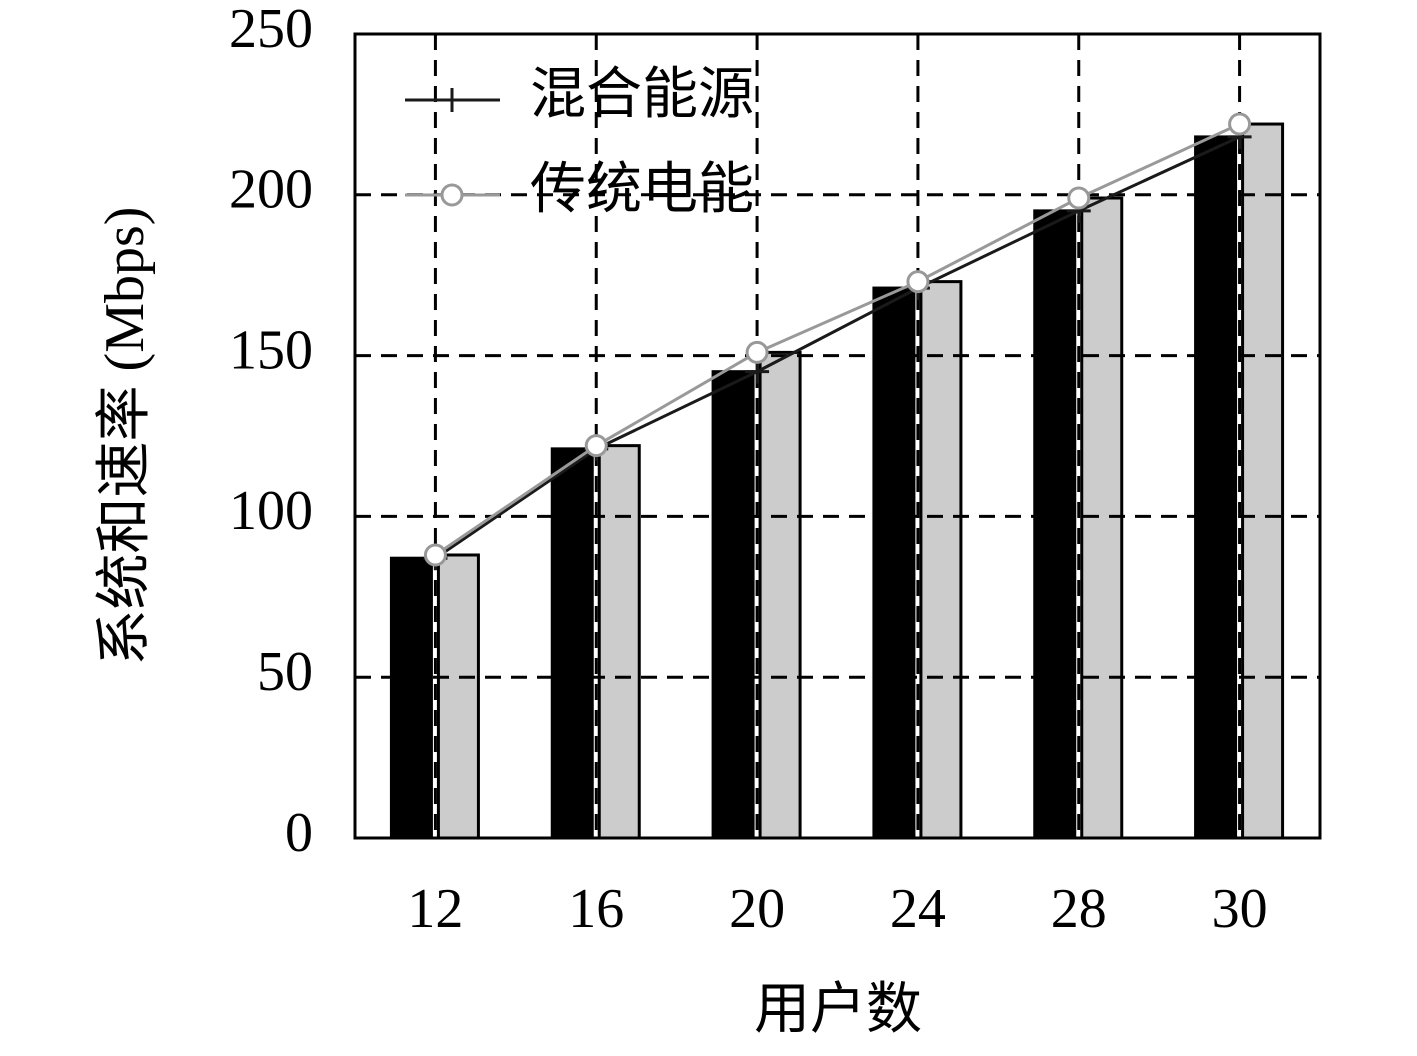  Describe the element at coordinates (125, 436) in the screenshot. I see `y-axis-label: 系统和速率 (Mbps)` at that location.